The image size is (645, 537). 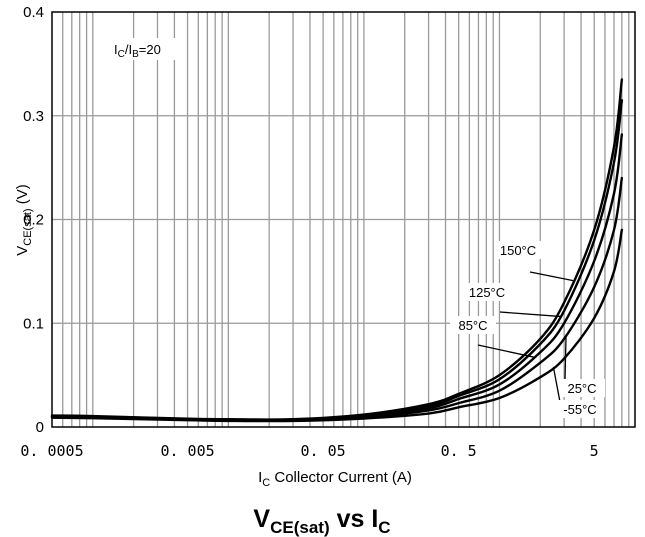 I want to click on x-tick-label: 0. 005, so click(x=187, y=451).